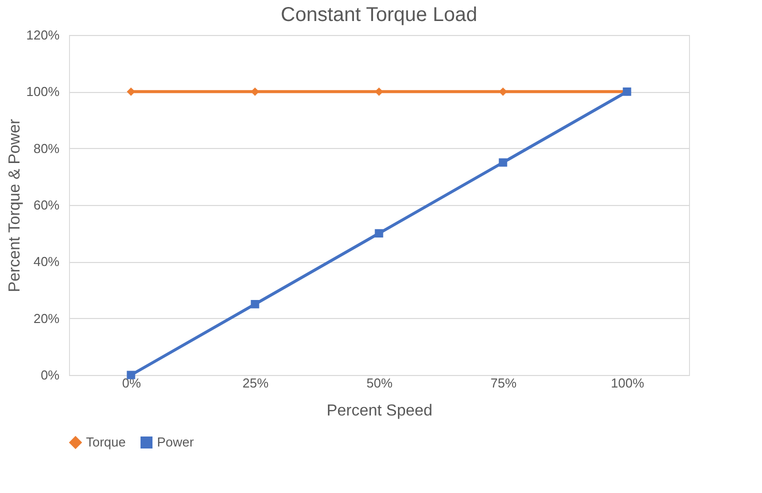 Image resolution: width=762 pixels, height=493 pixels. What do you see at coordinates (43, 35) in the screenshot?
I see `y-tick-label: 120%` at bounding box center [43, 35].